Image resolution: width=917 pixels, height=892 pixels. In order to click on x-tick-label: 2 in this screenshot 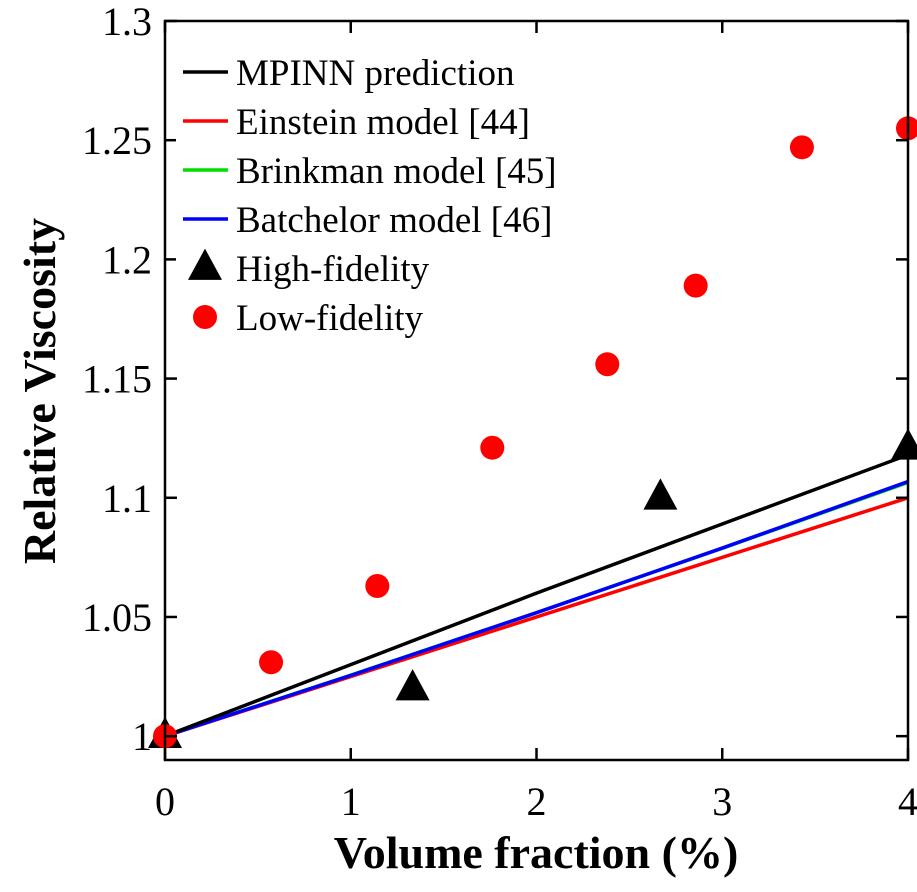, I will do `click(537, 801)`.